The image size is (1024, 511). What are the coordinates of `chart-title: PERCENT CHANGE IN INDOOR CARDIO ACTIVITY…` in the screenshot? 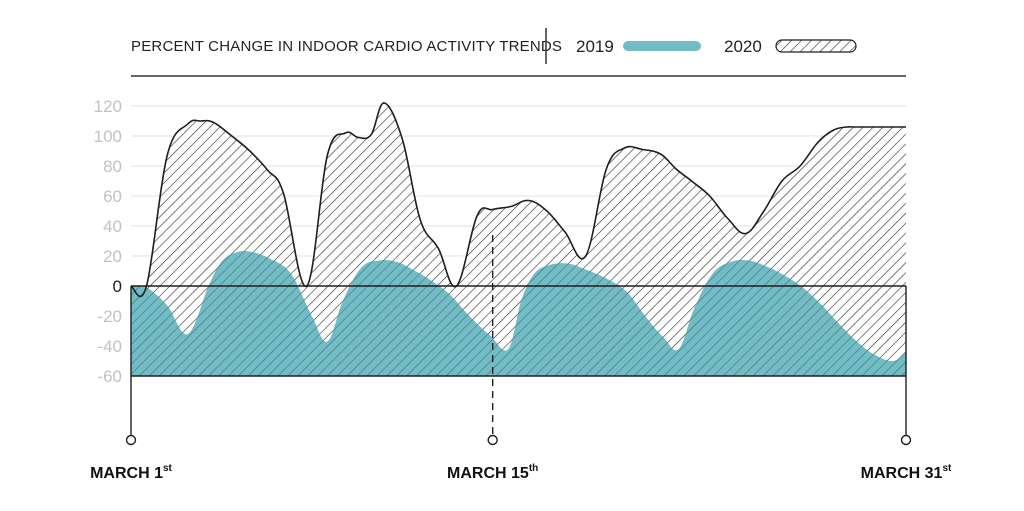 It's located at (346, 46).